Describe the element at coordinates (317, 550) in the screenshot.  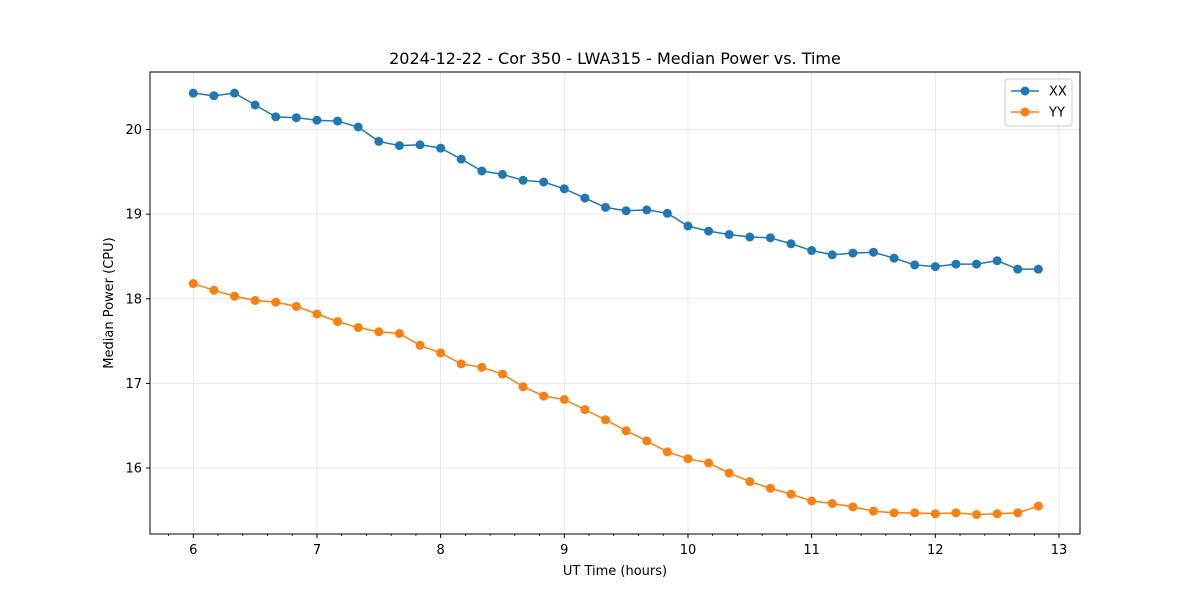
I see `x-tick-label: 7` at that location.